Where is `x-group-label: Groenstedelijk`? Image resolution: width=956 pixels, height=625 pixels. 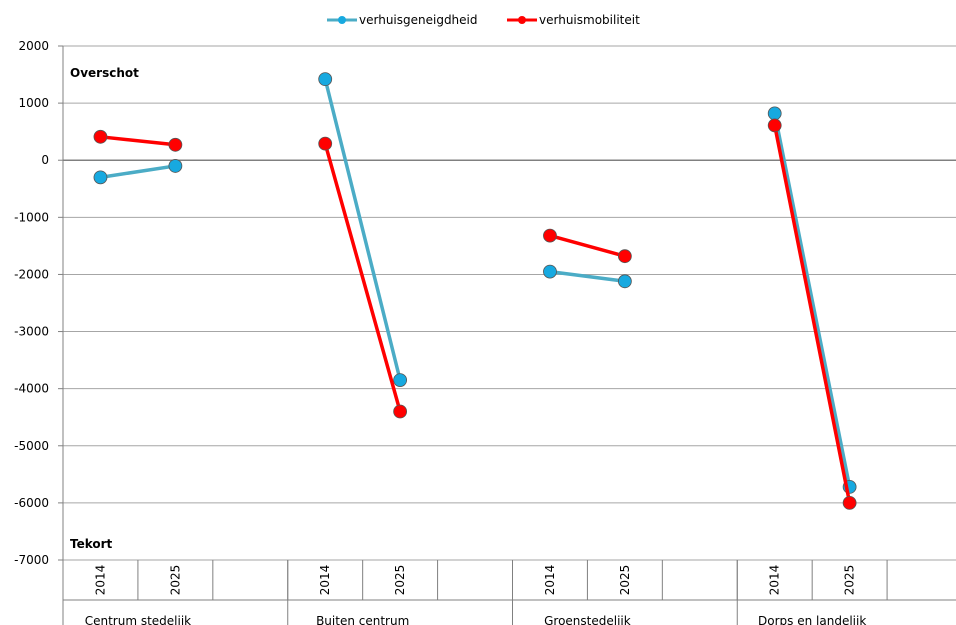
x-group-label: Groenstedelijk is located at coordinates (587, 619).